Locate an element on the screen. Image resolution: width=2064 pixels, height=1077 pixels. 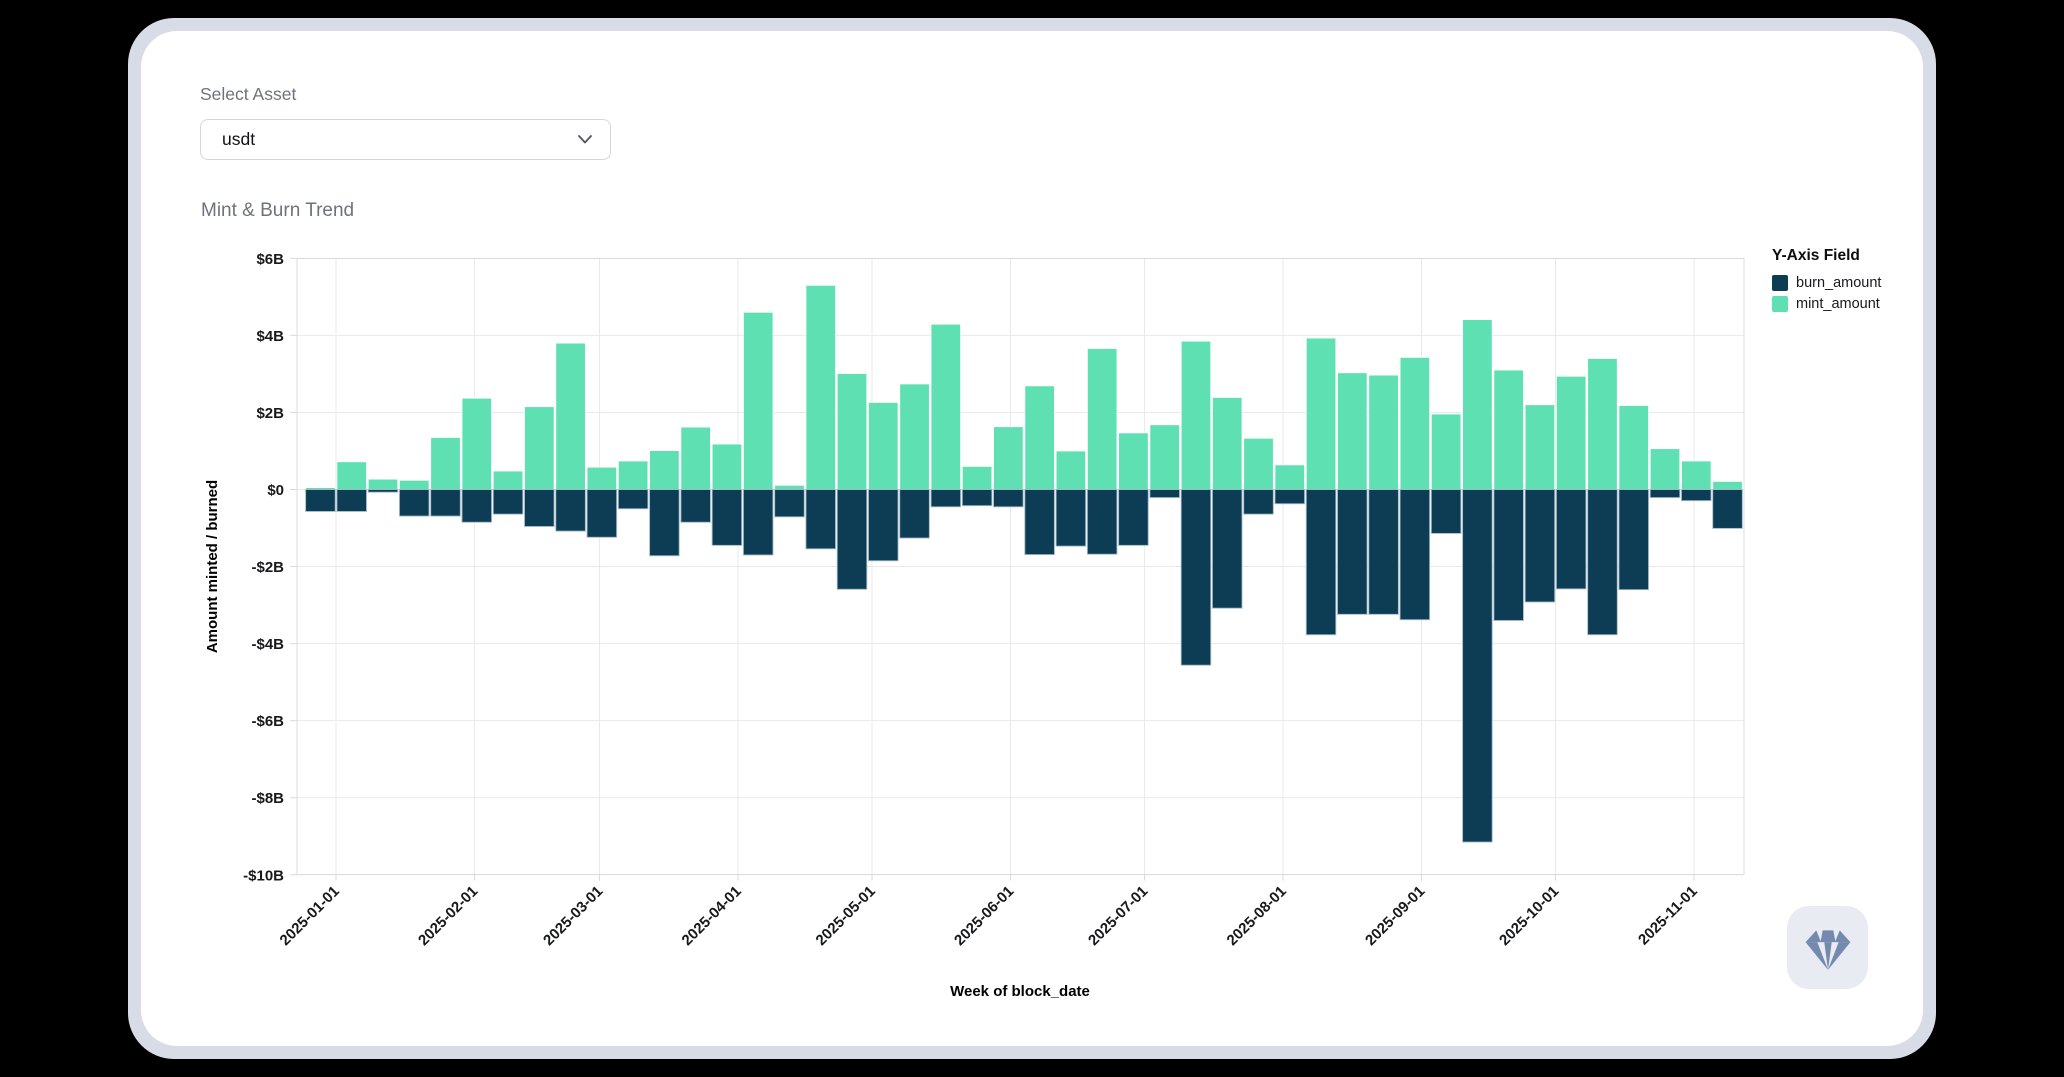
legend-item-mint_amount: mint_amount is located at coordinates (1826, 304).